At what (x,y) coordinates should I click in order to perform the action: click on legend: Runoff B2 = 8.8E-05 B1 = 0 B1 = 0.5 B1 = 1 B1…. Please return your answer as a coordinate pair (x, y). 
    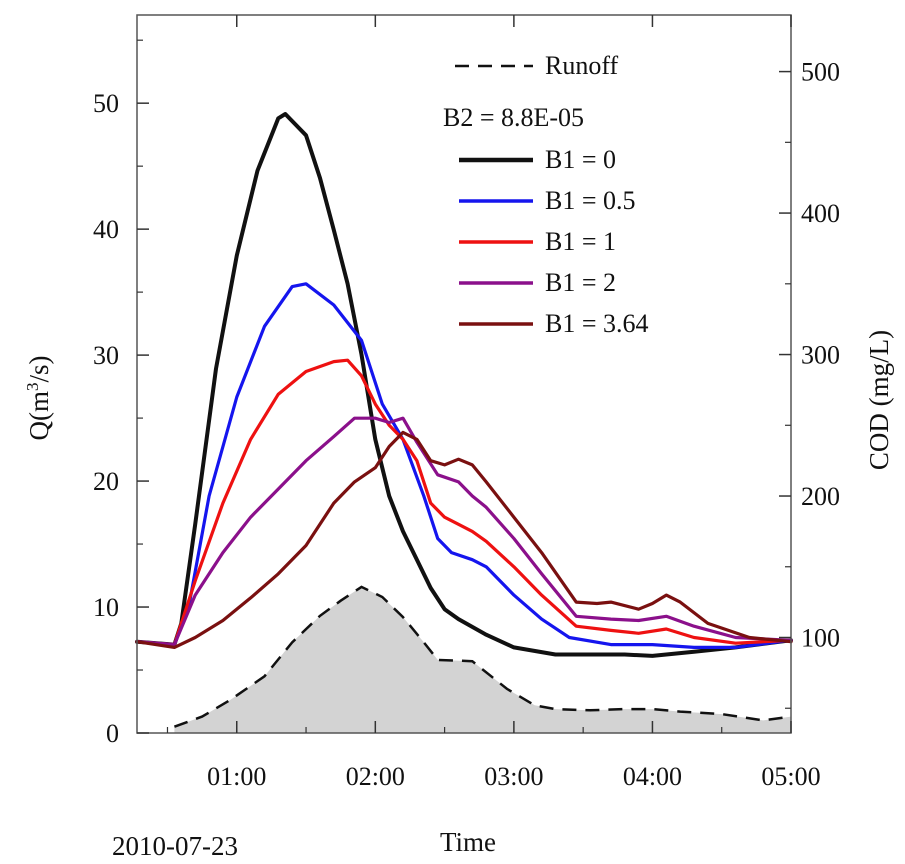
    Looking at the image, I should click on (546, 194).